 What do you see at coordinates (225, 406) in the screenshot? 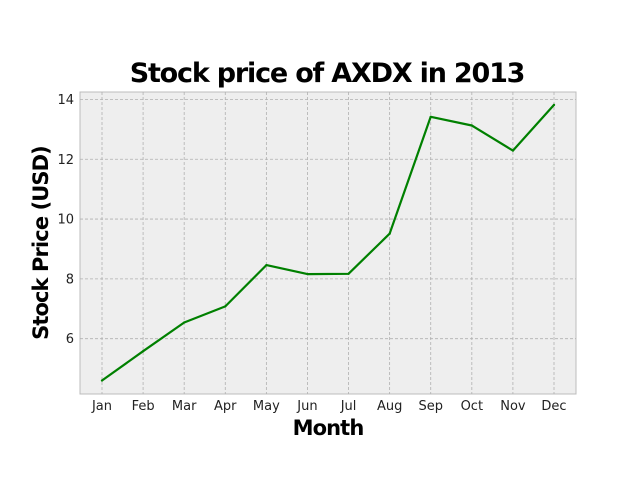
I see `x-tick-label: Apr` at bounding box center [225, 406].